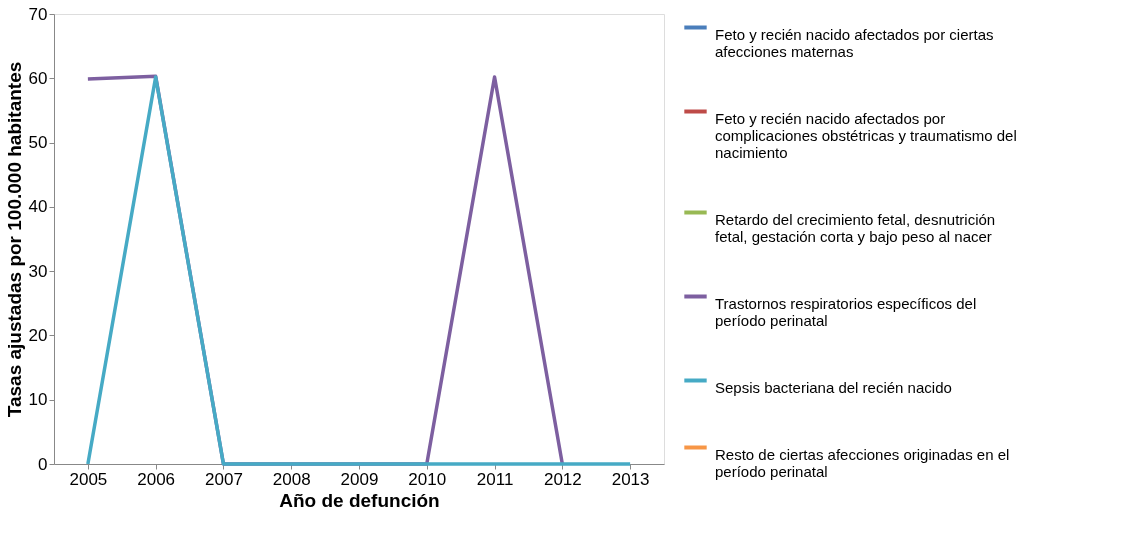  I want to click on x-tick-label: 2011, so click(495, 479).